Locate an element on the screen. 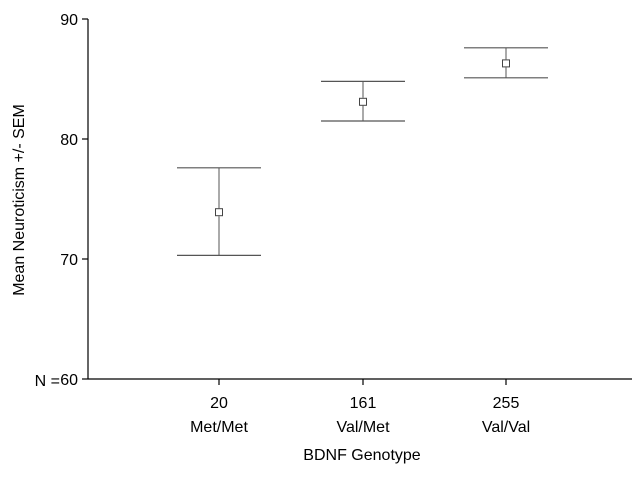  n-value-Val/Val: 255 is located at coordinates (506, 403).